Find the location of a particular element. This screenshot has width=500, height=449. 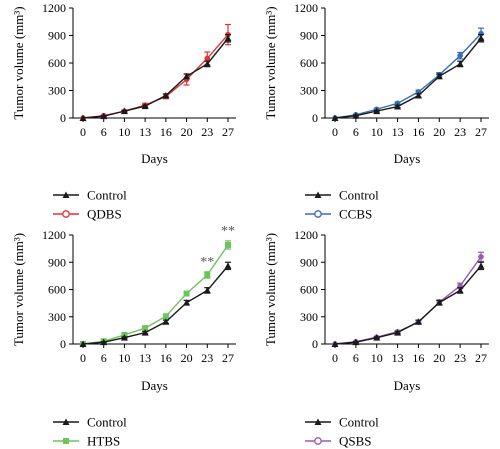

series-line-qdbs is located at coordinates (155, 76).